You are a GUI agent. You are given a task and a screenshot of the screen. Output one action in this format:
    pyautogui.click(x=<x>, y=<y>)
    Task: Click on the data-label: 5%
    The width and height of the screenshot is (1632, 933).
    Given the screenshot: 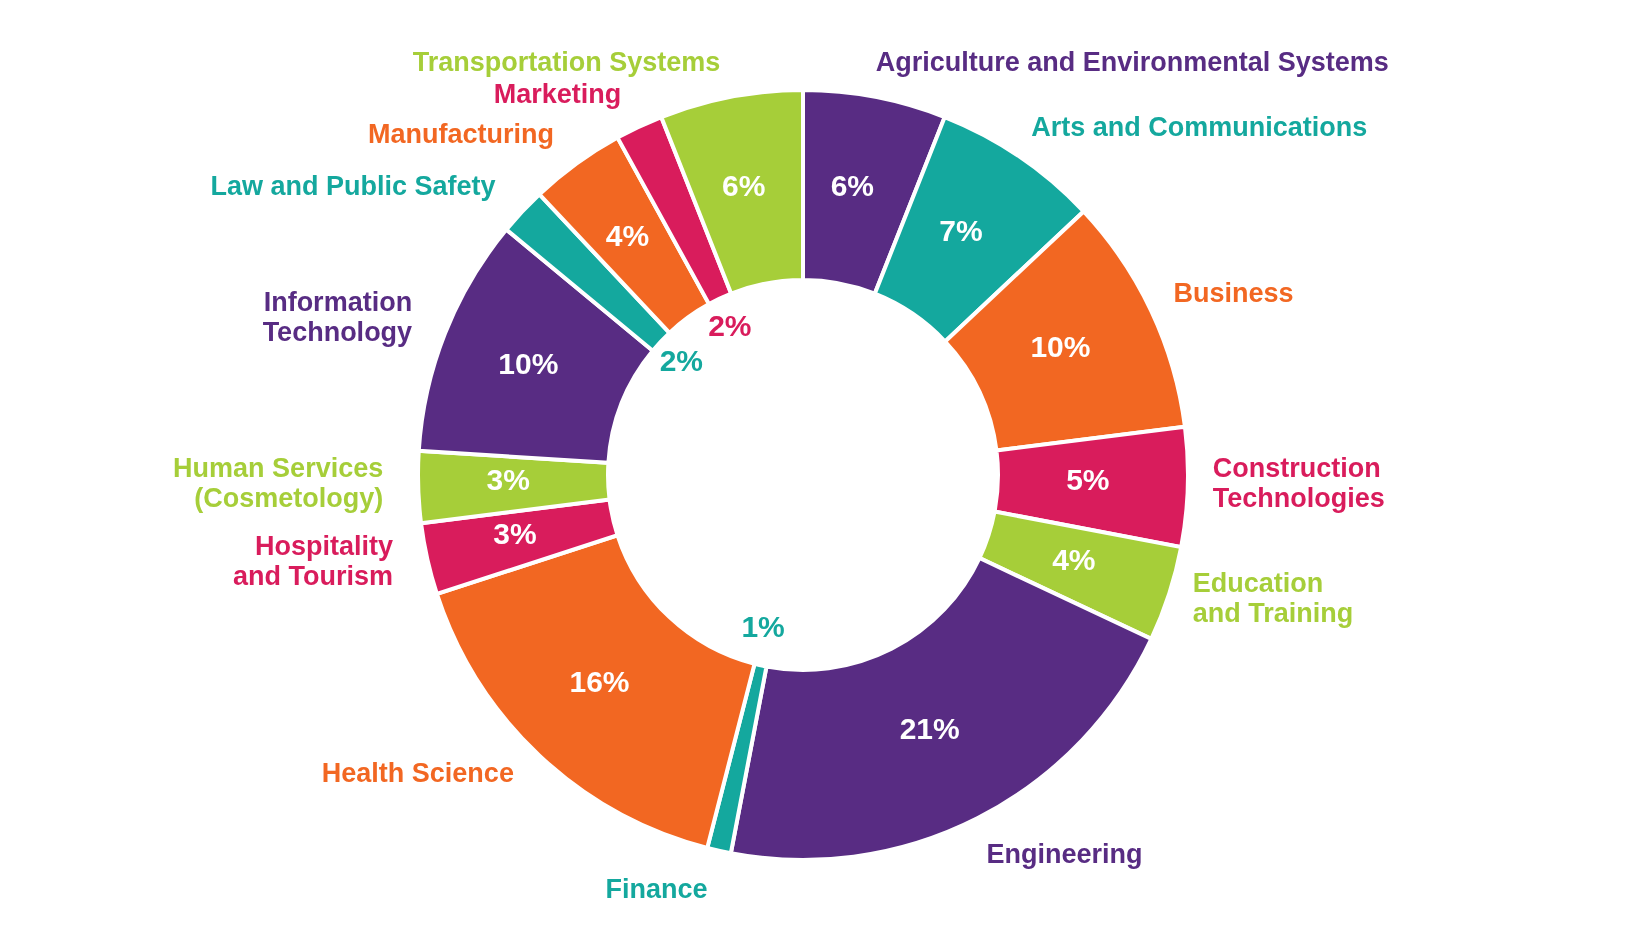 What is the action you would take?
    pyautogui.click(x=1088, y=479)
    